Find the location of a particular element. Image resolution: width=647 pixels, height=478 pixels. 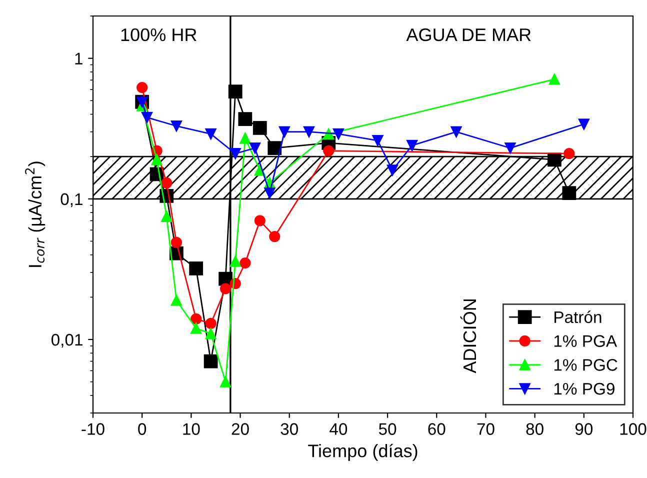

x-tick-label: 10 is located at coordinates (191, 429).